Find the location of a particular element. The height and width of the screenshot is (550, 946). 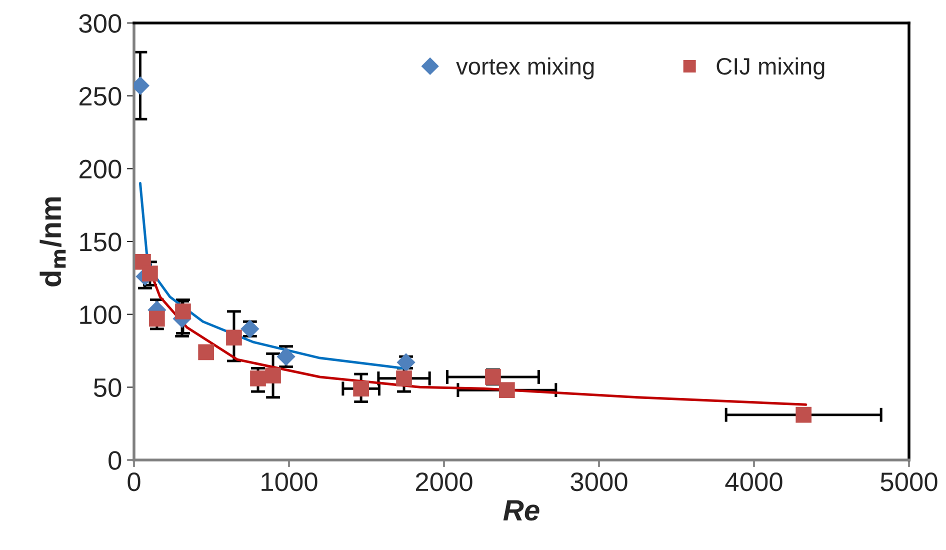

y-tick-label: 0 is located at coordinates (115, 460).